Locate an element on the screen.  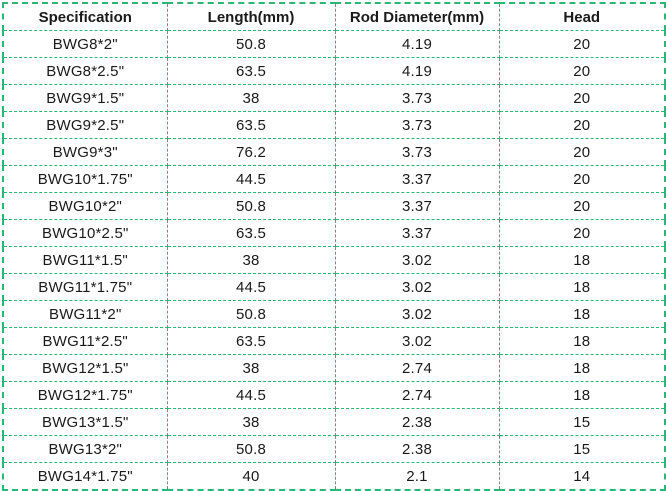
cell-specification: BWG13*1.5" is located at coordinates (85, 422).